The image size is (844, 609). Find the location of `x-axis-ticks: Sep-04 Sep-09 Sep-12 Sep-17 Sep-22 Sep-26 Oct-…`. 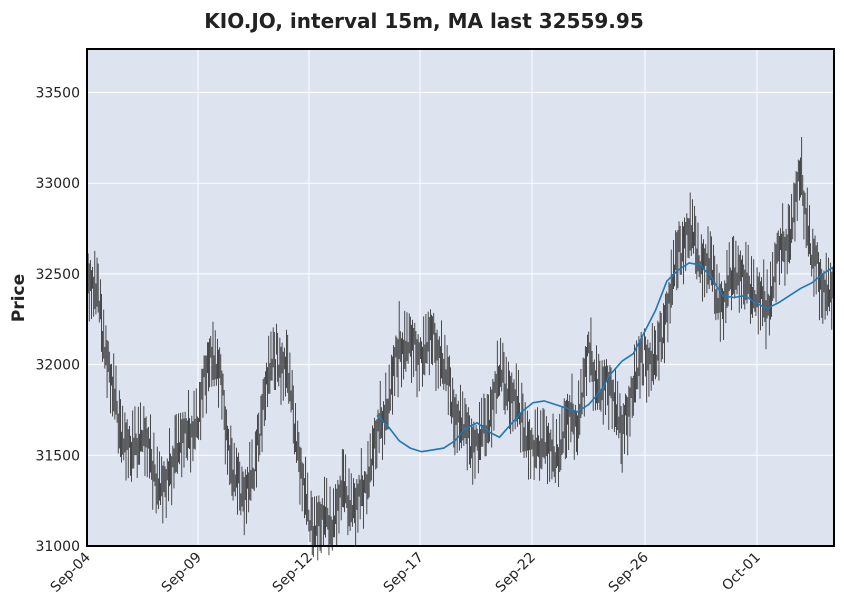

x-axis-ticks: Sep-04 Sep-09 Sep-12 Sep-17 Sep-22 Sep-26 Oct-… is located at coordinates (406, 572).